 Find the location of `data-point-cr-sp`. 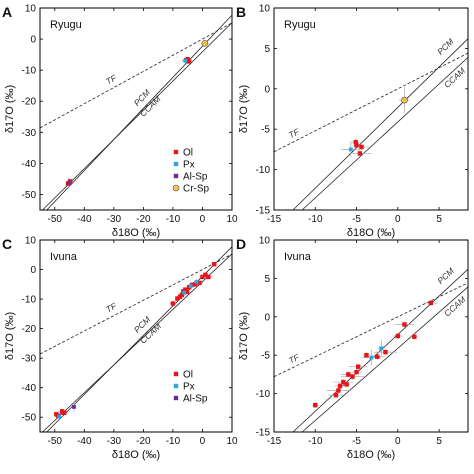

data-point-cr-sp is located at coordinates (205, 43).